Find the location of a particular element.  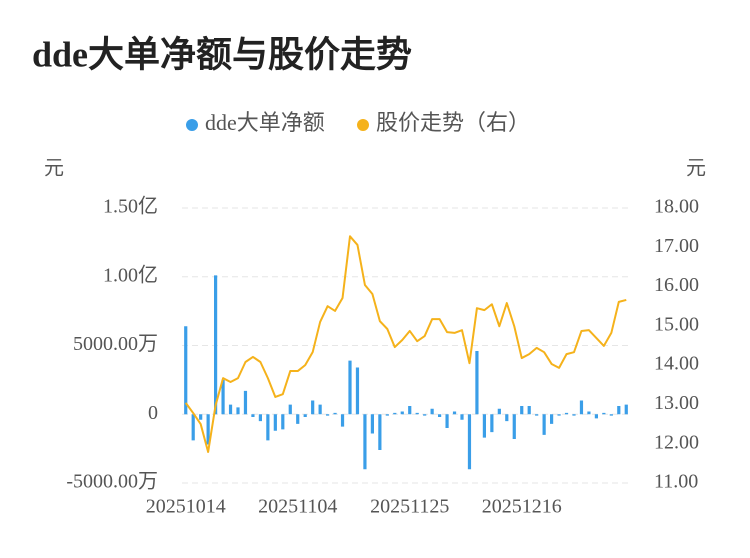

y2-tick-label: 14.00 is located at coordinates (676, 364).